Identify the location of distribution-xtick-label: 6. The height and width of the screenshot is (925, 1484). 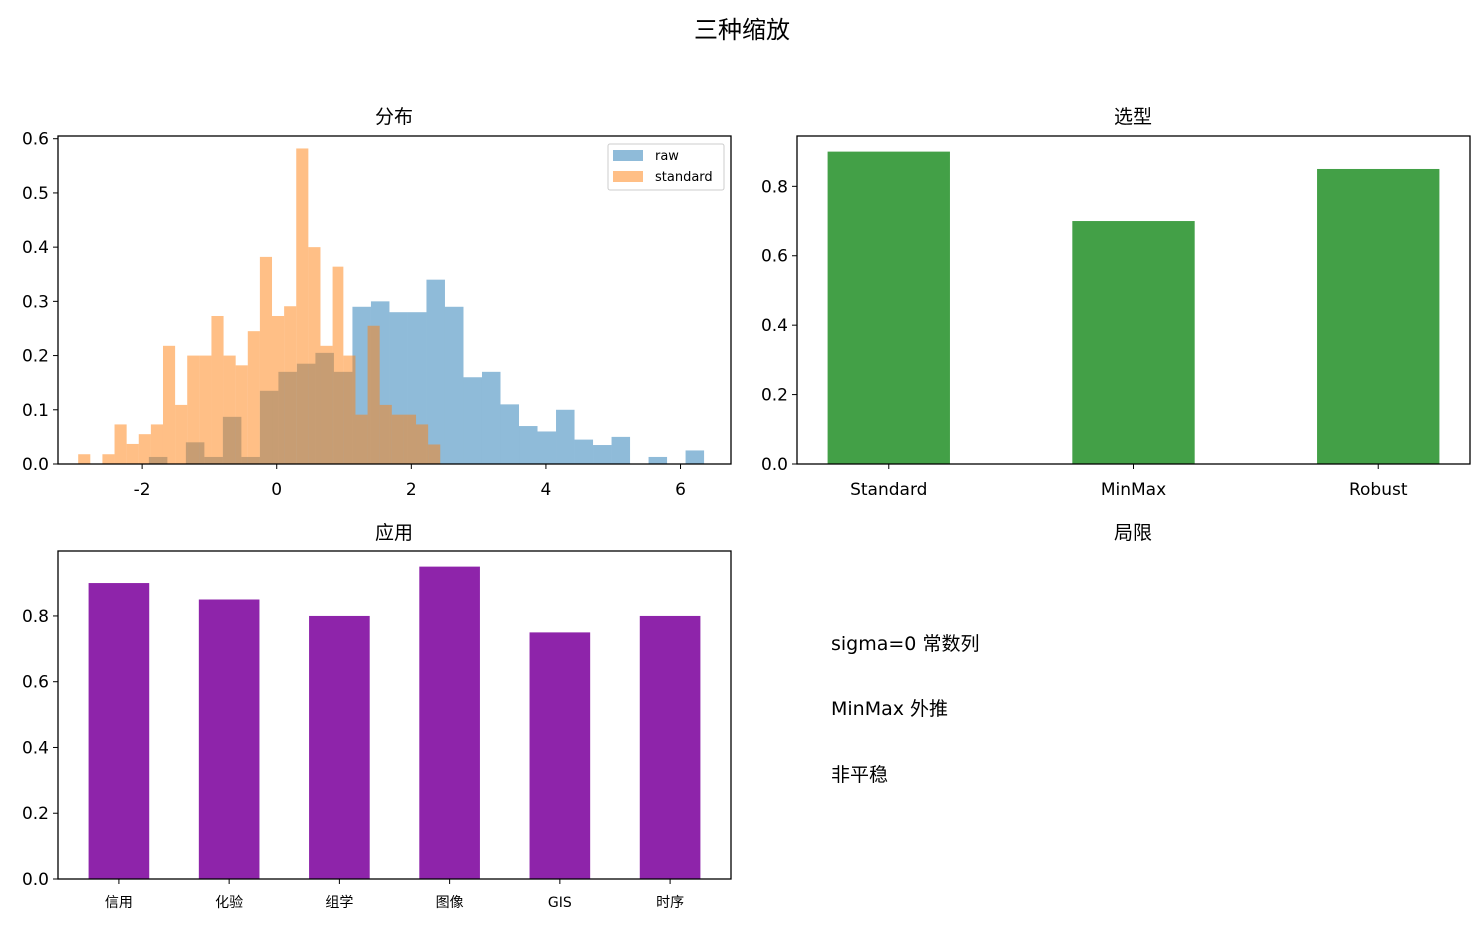
(680, 490).